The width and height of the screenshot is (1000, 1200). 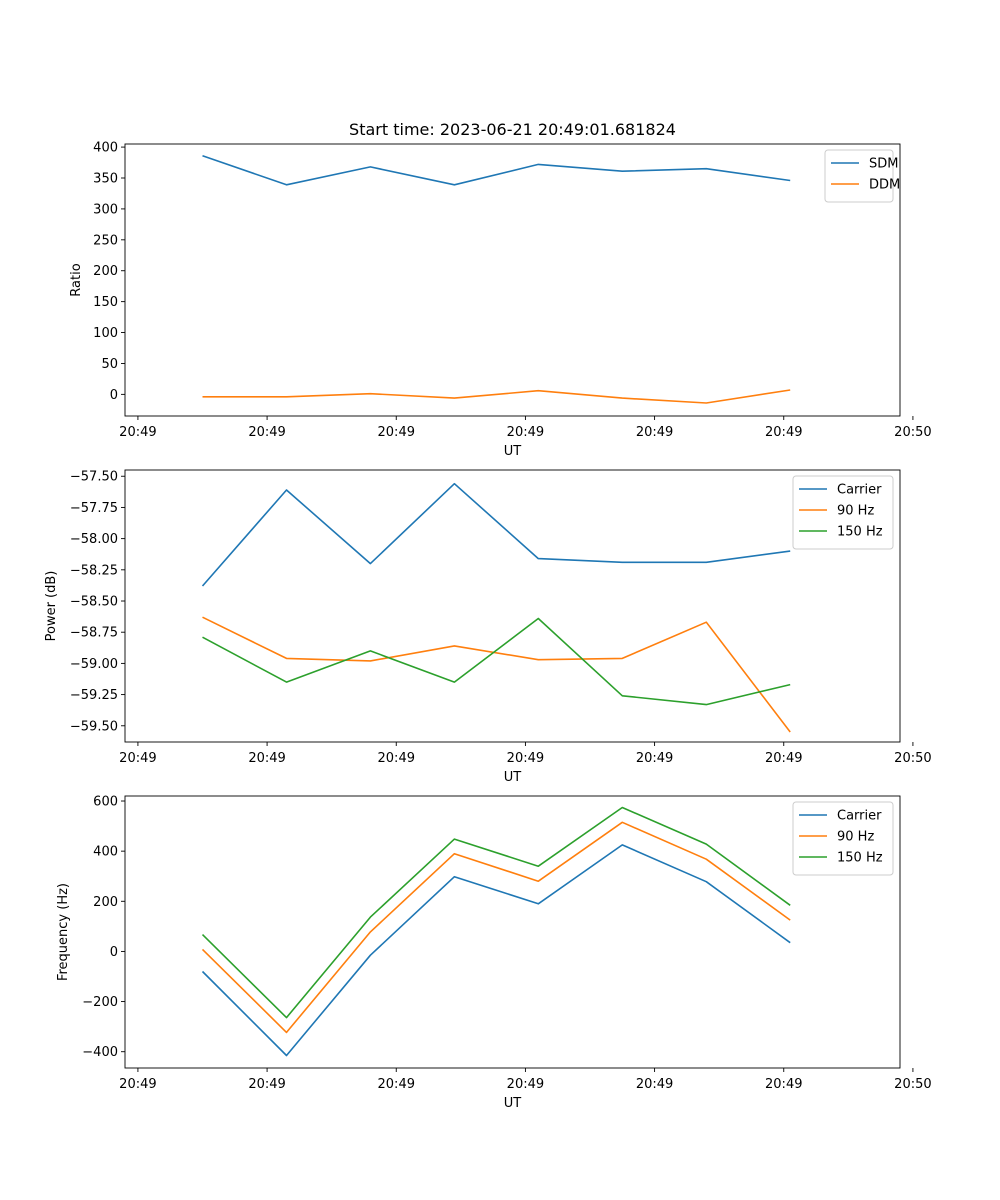 What do you see at coordinates (512, 129) in the screenshot?
I see `chart-title: Start time: 2023-06-21 20:49:01.681824` at bounding box center [512, 129].